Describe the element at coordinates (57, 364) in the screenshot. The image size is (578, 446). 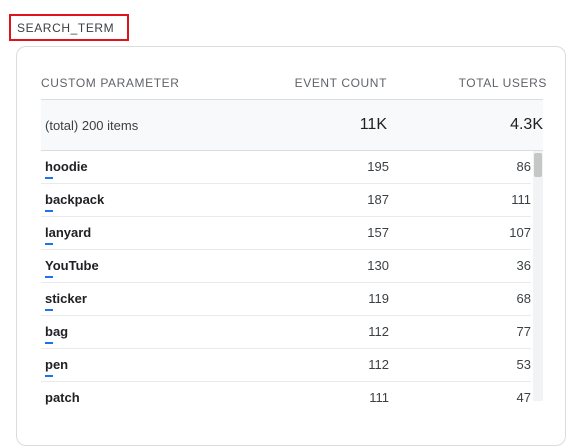
I see `row-parameter-name: pen` at that location.